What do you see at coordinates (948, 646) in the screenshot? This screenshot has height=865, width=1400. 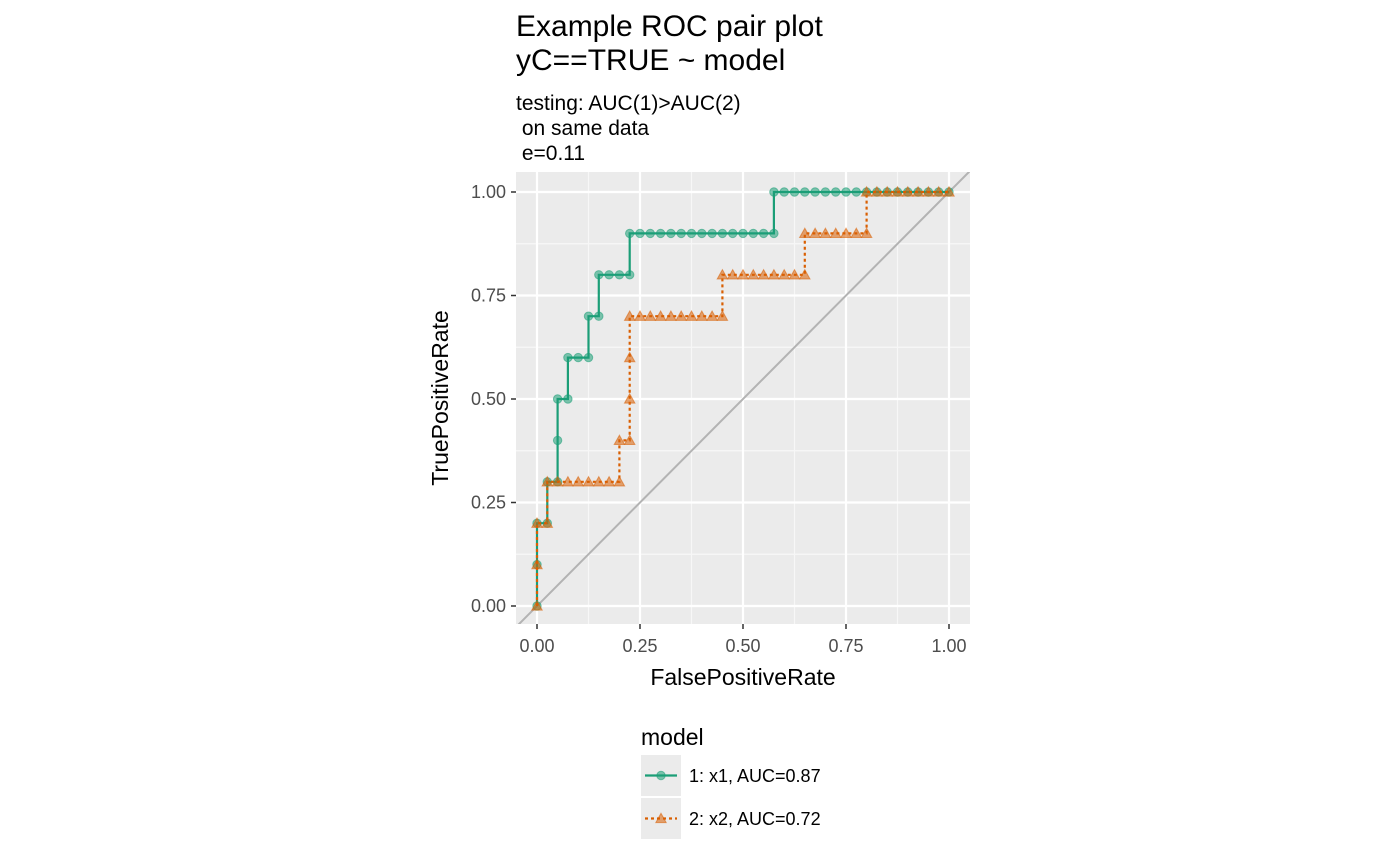 I see `x-tick-label: 1.00` at bounding box center [948, 646].